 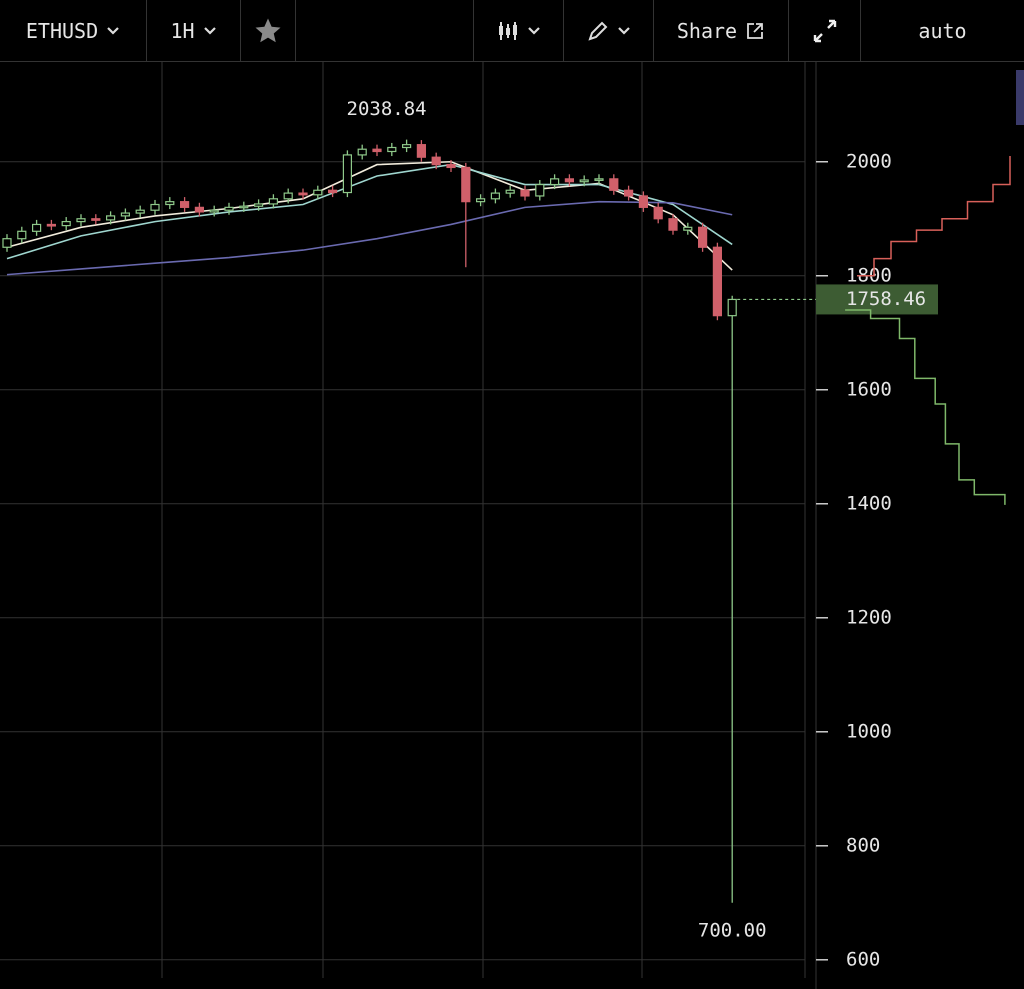 What do you see at coordinates (62, 30) in the screenshot?
I see `symbol: ETHUSD` at bounding box center [62, 30].